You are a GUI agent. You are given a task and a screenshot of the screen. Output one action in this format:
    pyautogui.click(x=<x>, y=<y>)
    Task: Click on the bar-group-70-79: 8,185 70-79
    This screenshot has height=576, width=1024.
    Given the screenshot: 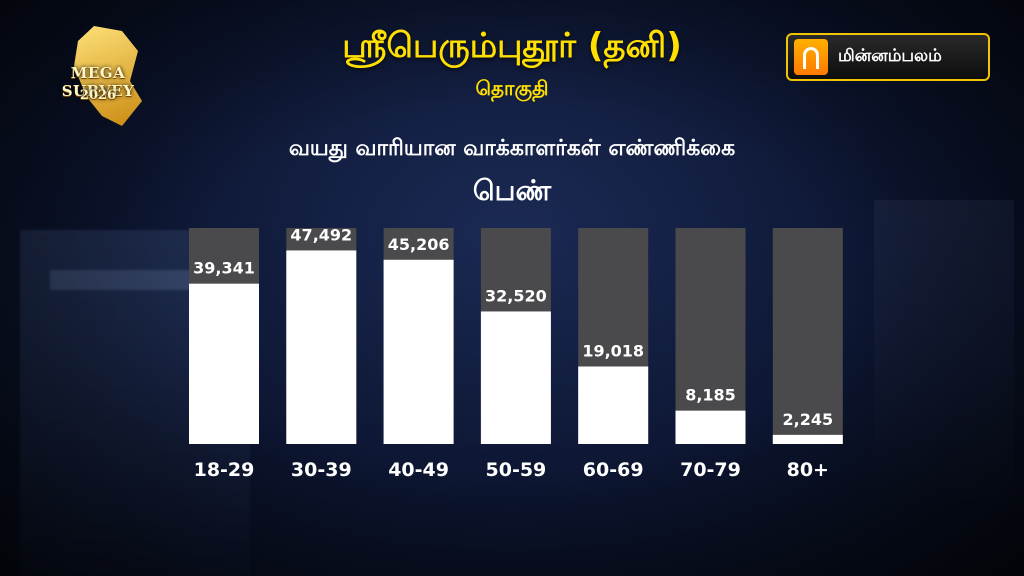 What is the action you would take?
    pyautogui.click(x=710, y=354)
    